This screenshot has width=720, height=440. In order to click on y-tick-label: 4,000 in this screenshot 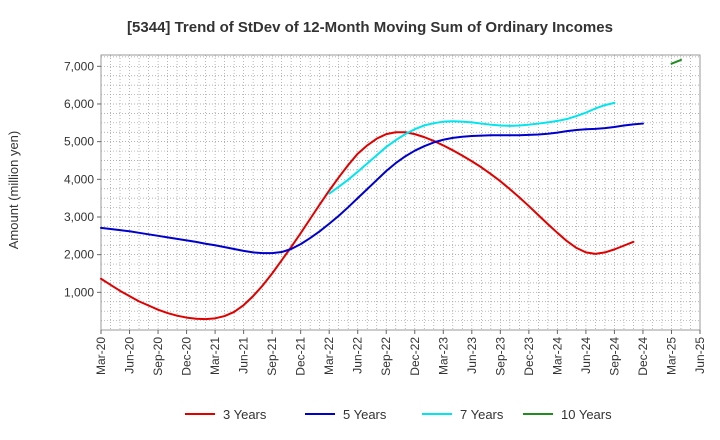, I will do `click(79, 179)`.